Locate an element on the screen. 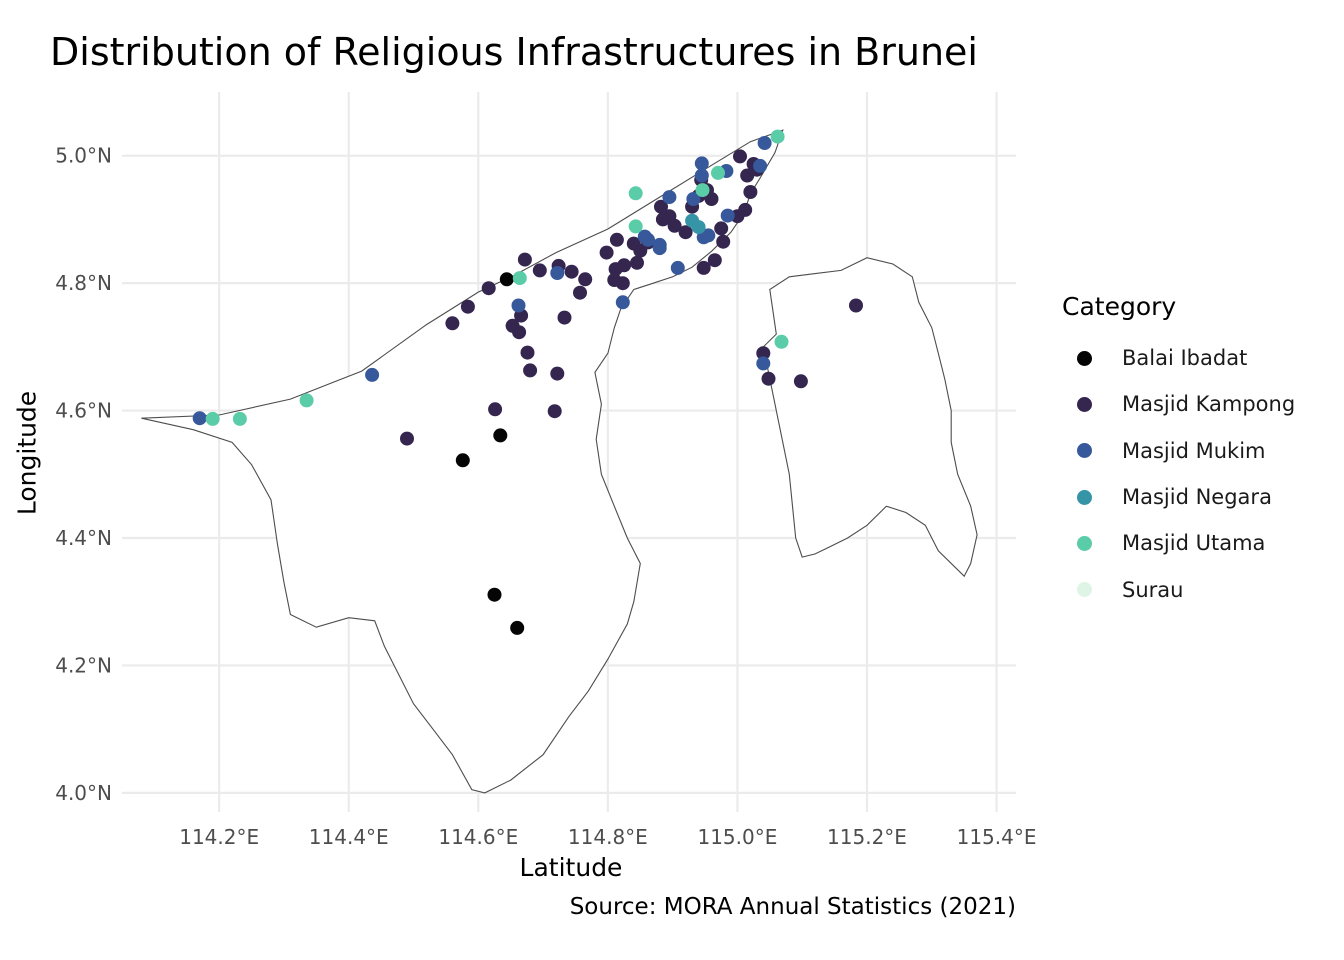  y-tick-label: 4.4°N is located at coordinates (83, 538).